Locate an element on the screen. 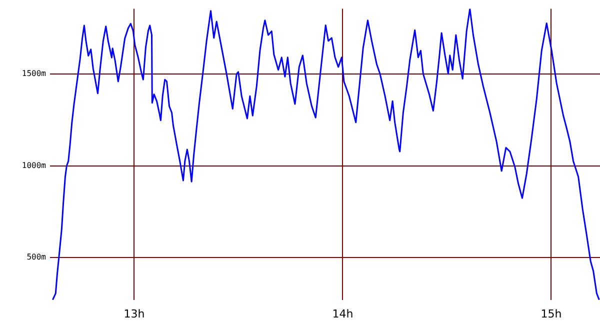 The height and width of the screenshot is (330, 600). x-tick-label: 13h is located at coordinates (134, 313).